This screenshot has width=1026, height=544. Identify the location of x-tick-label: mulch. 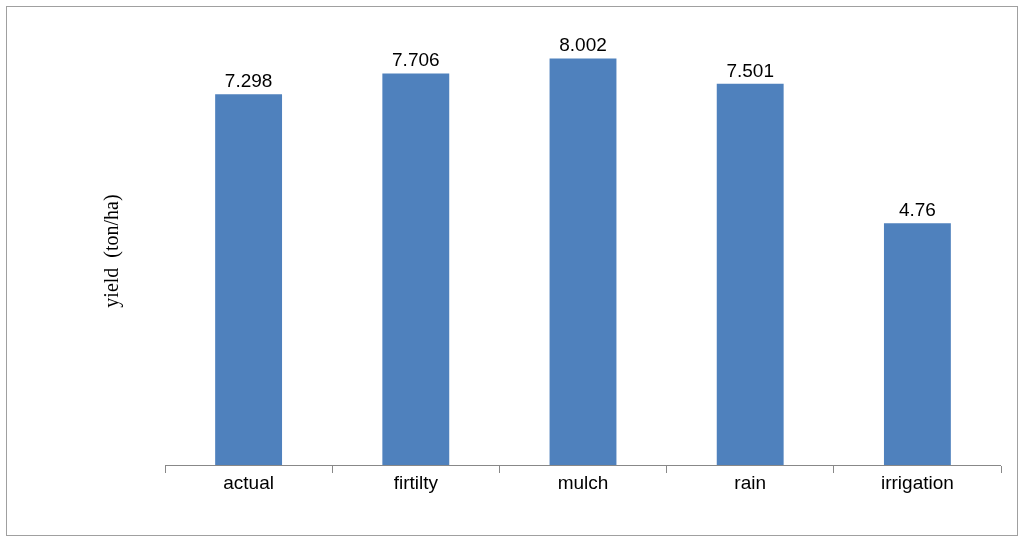
(583, 482).